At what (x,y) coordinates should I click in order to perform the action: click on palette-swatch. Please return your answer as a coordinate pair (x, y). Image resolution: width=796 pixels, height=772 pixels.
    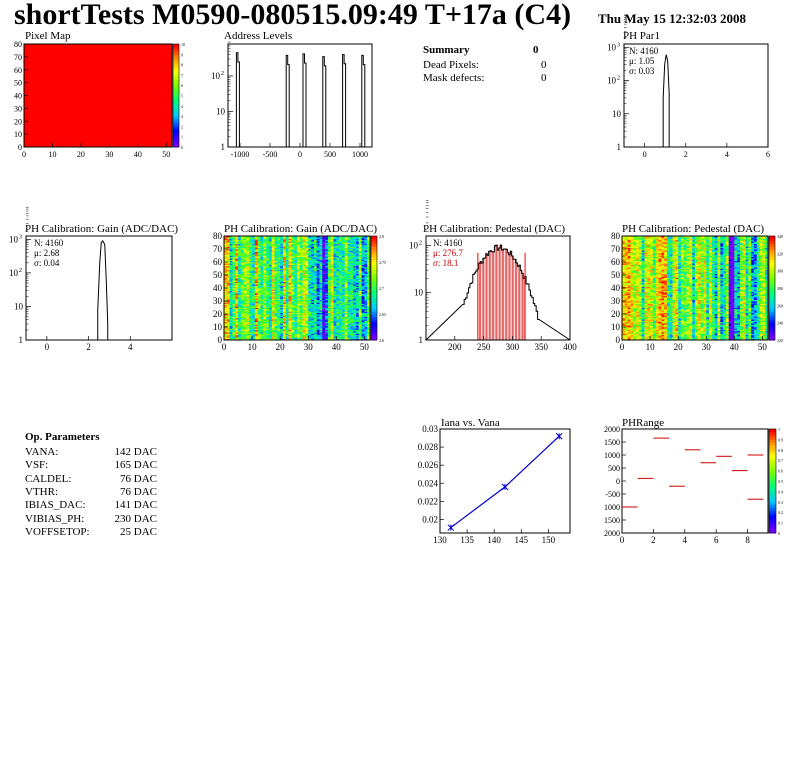
    Looking at the image, I should click on (176, 110).